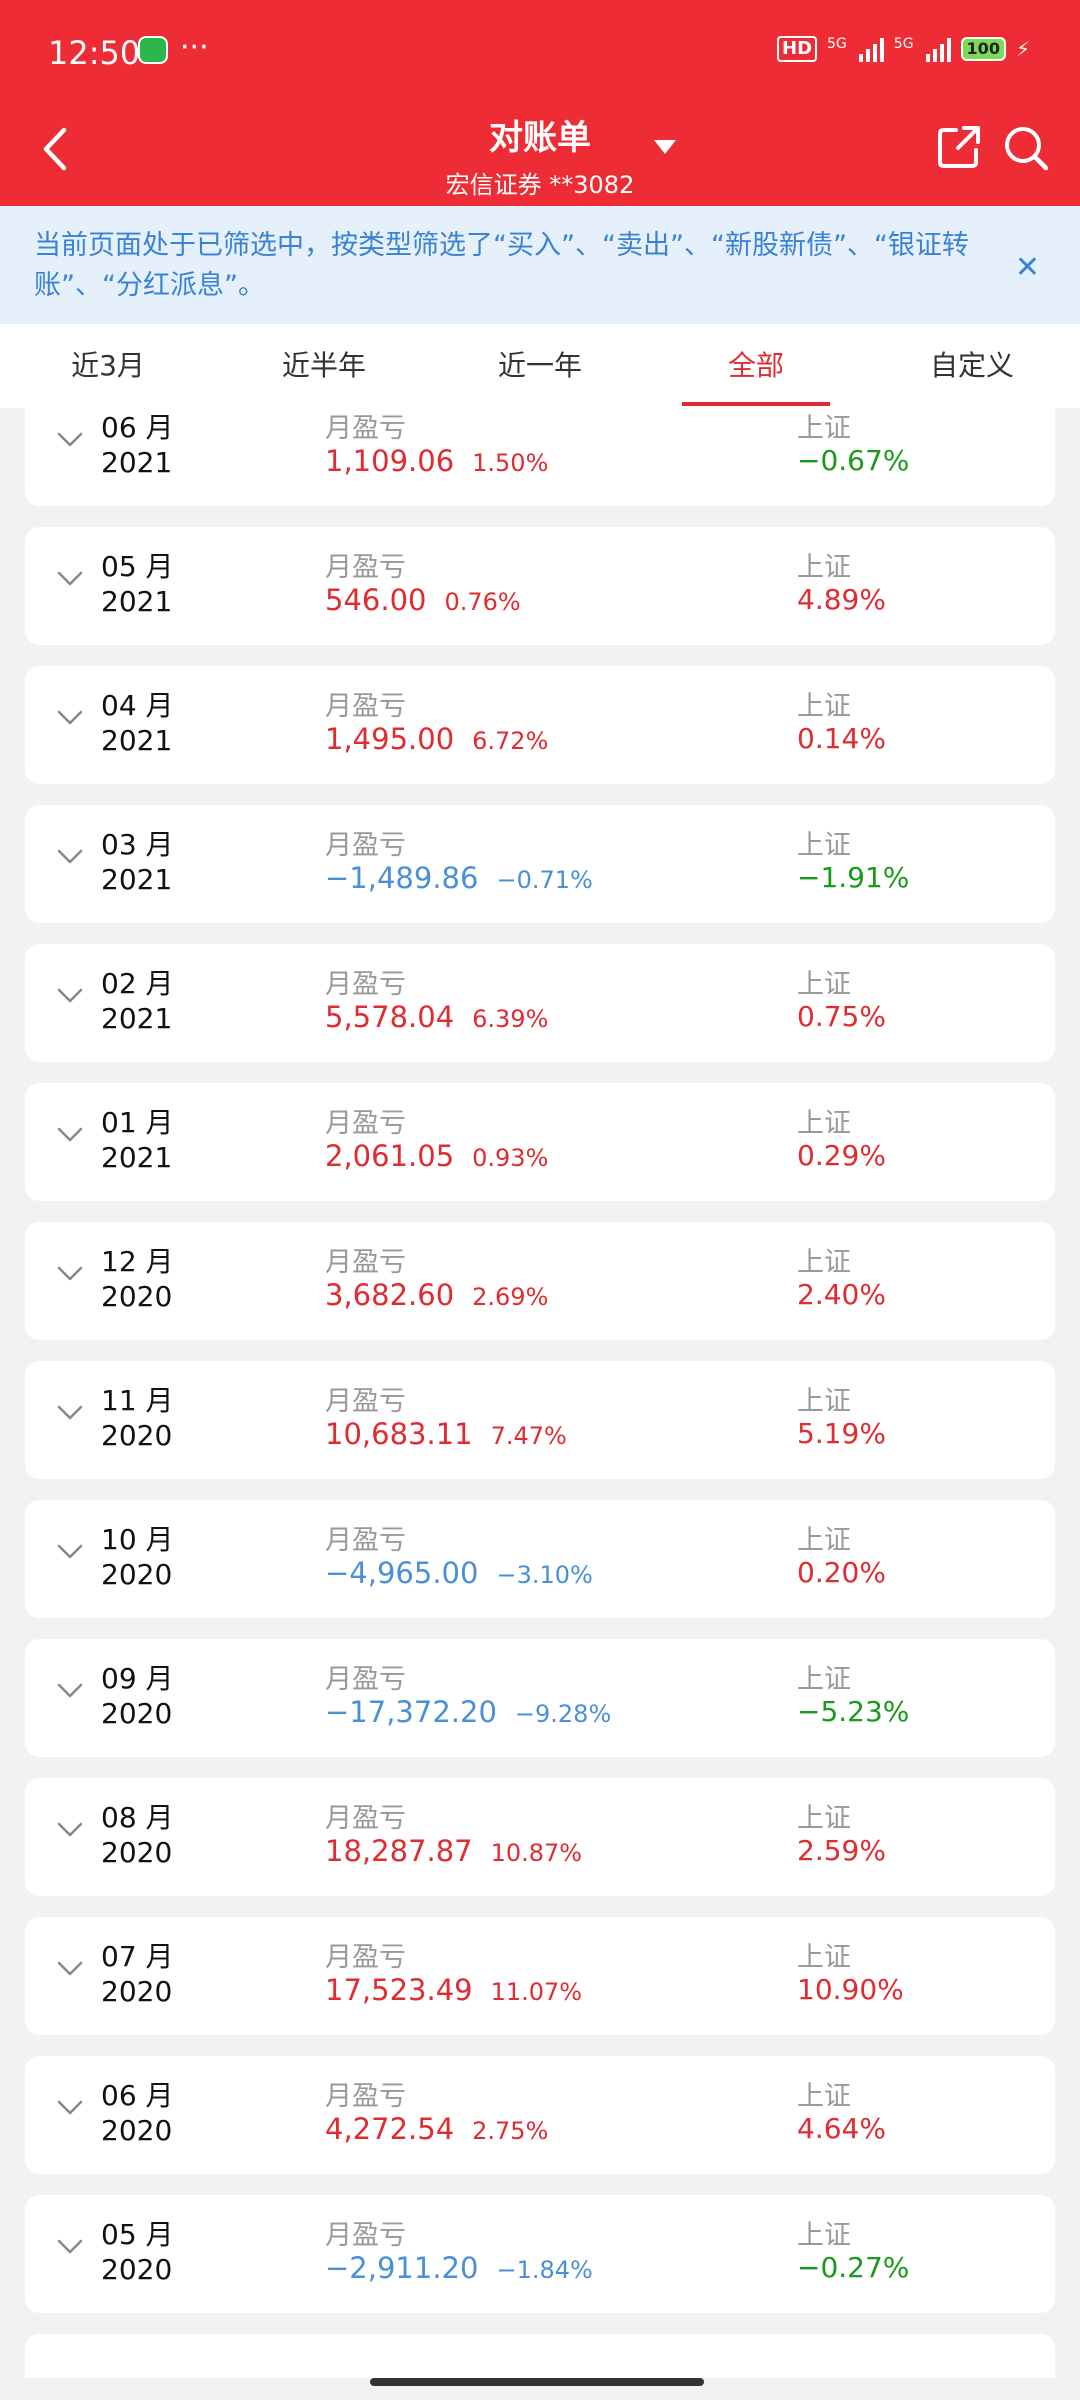 This screenshot has width=1080, height=2400. What do you see at coordinates (436, 739) in the screenshot?
I see `monthly-pnl-value: 1,495.00 6.72%` at bounding box center [436, 739].